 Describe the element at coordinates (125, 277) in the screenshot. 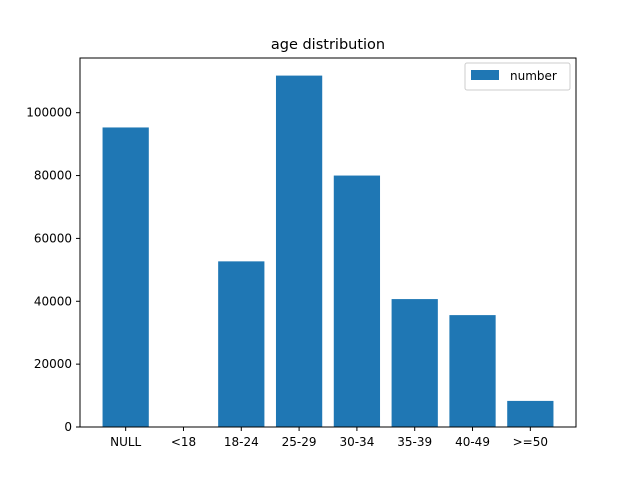

I see `bar-null` at that location.